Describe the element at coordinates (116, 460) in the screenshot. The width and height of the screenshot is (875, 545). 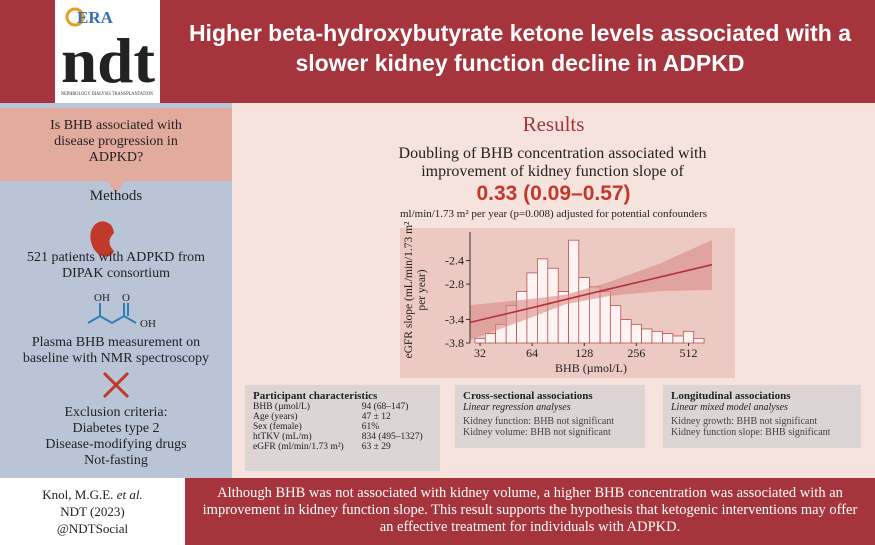
I see `exclusion-line: Not-fasting` at that location.